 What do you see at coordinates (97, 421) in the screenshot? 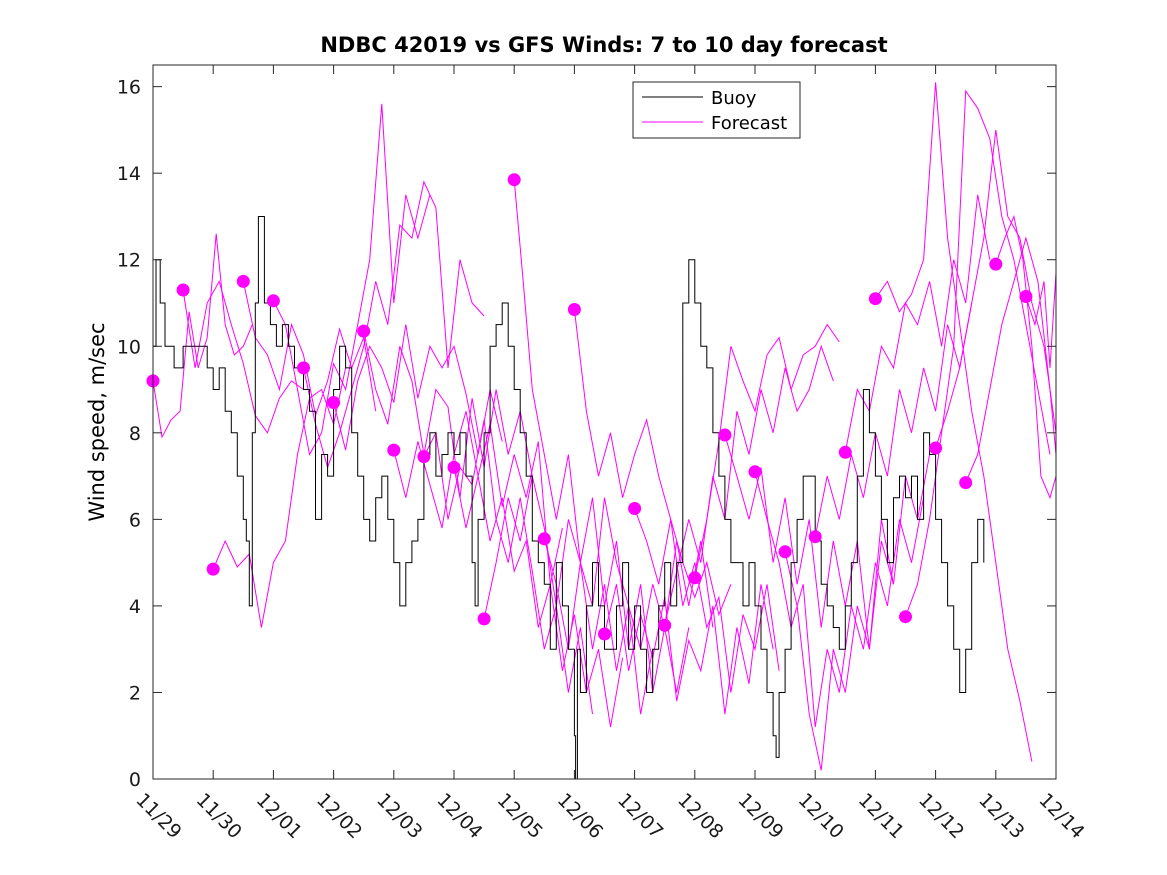
I see `y-axis-label: Wind speed, m/sec` at bounding box center [97, 421].